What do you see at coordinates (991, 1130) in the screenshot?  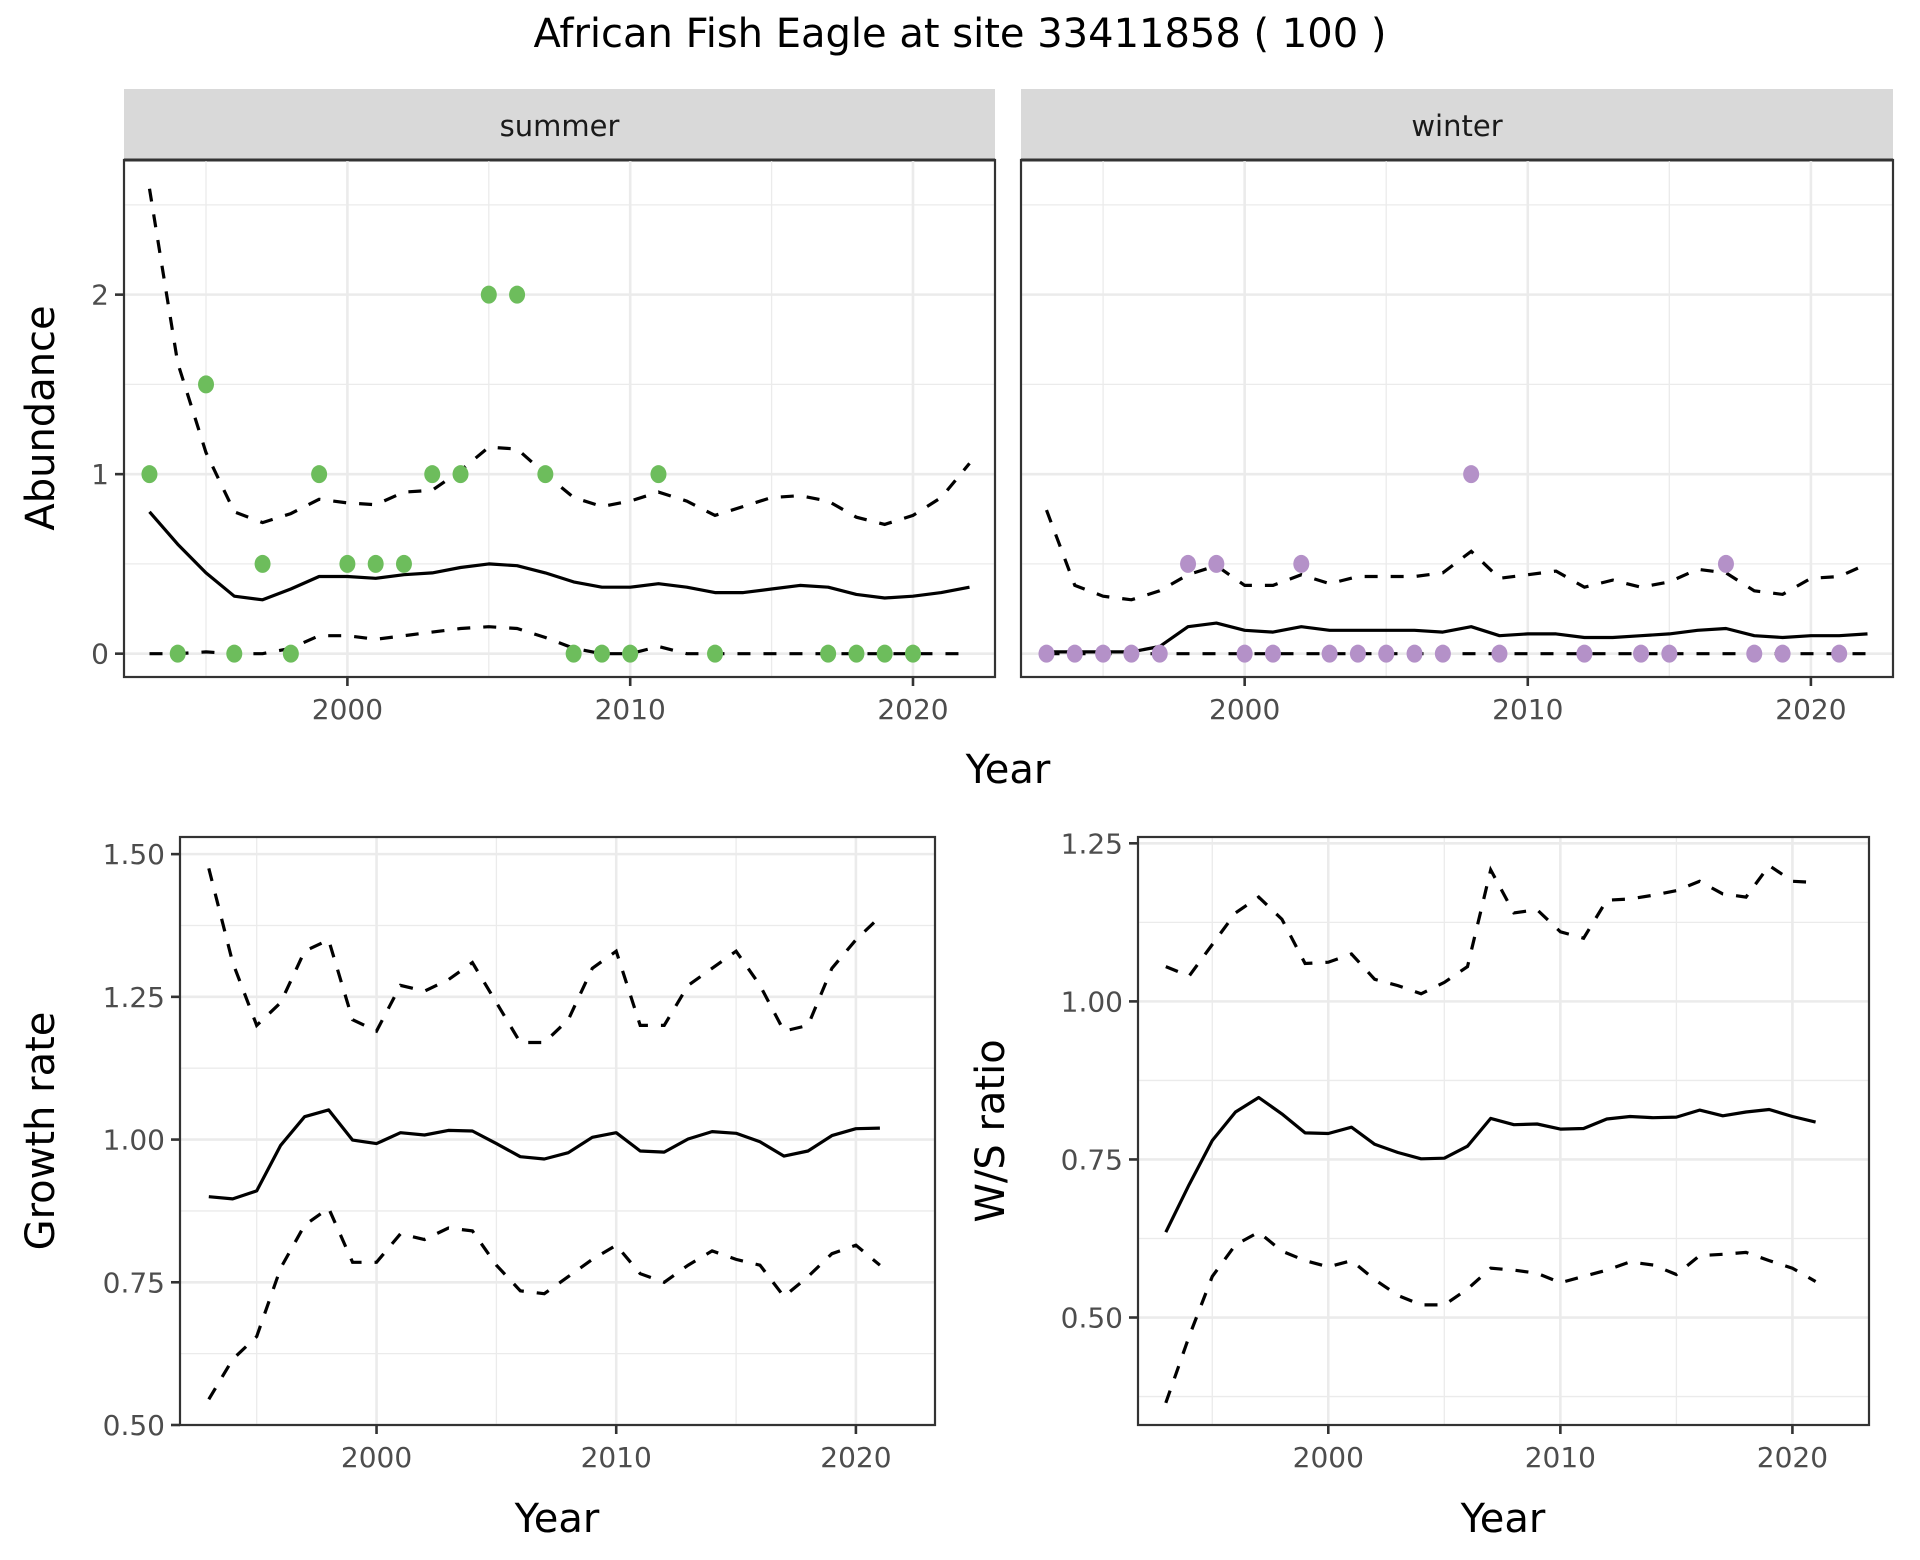 I see `ws-y-axis-title: W/S ratio` at bounding box center [991, 1130].